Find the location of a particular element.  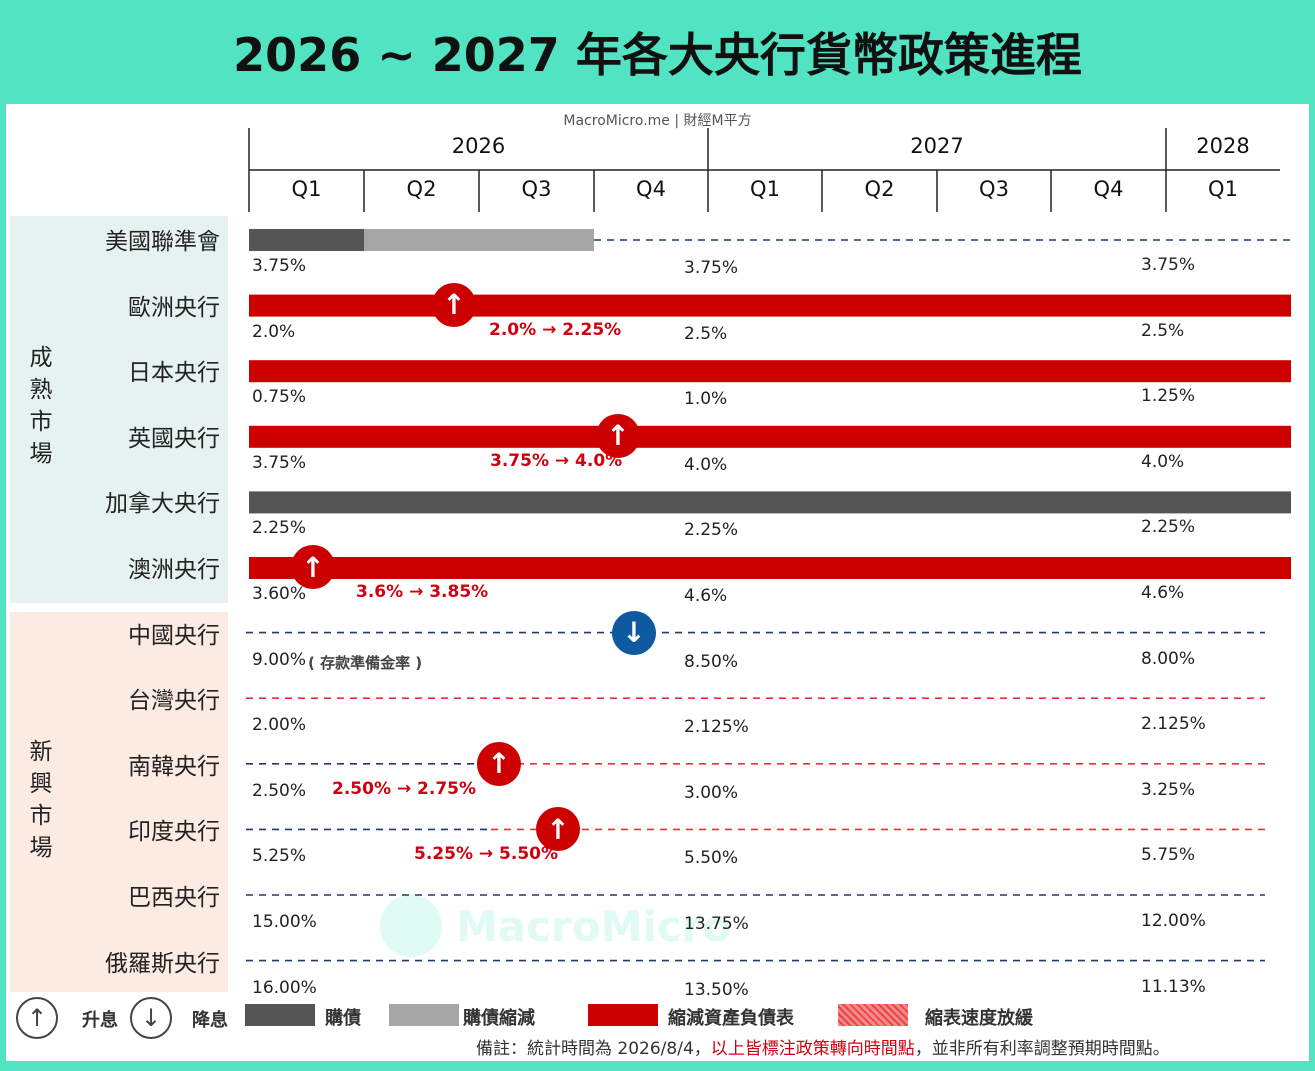

rate-change-note: 3.75% → 4.0% is located at coordinates (556, 460).